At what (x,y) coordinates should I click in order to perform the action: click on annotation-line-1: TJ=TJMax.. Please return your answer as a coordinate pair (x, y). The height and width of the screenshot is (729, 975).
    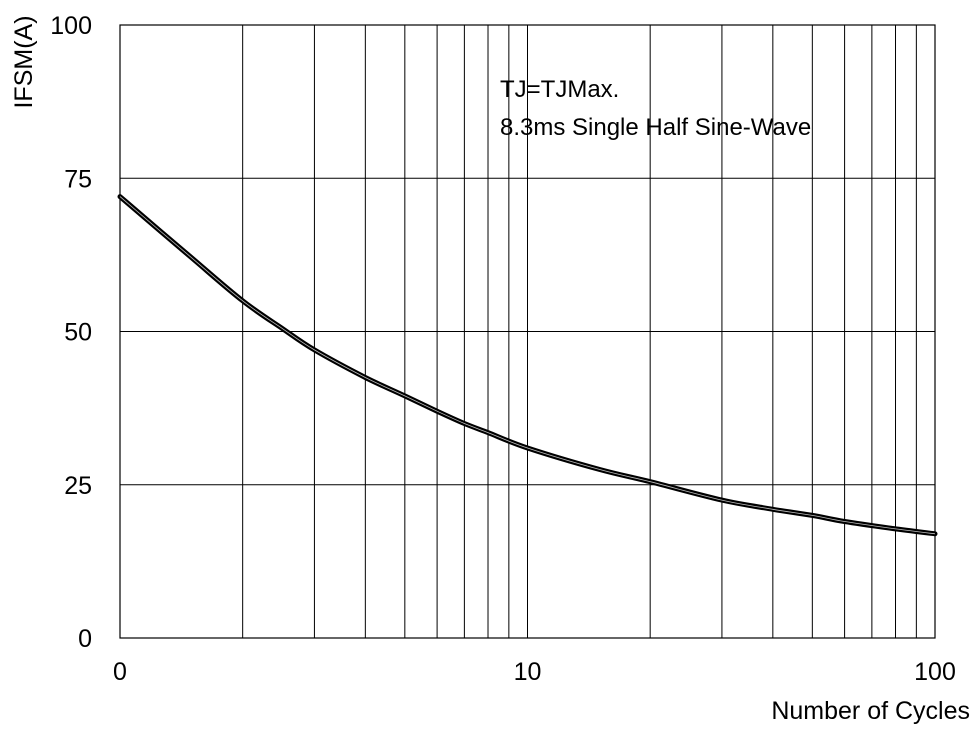
    Looking at the image, I should click on (559, 89).